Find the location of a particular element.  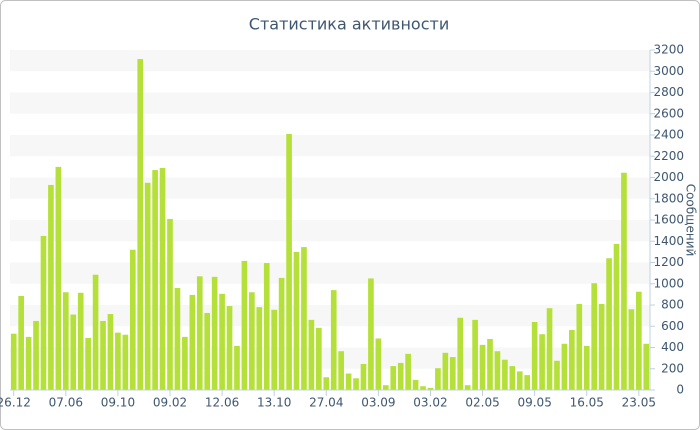

x-tick-label: 26.12 is located at coordinates (15, 403).